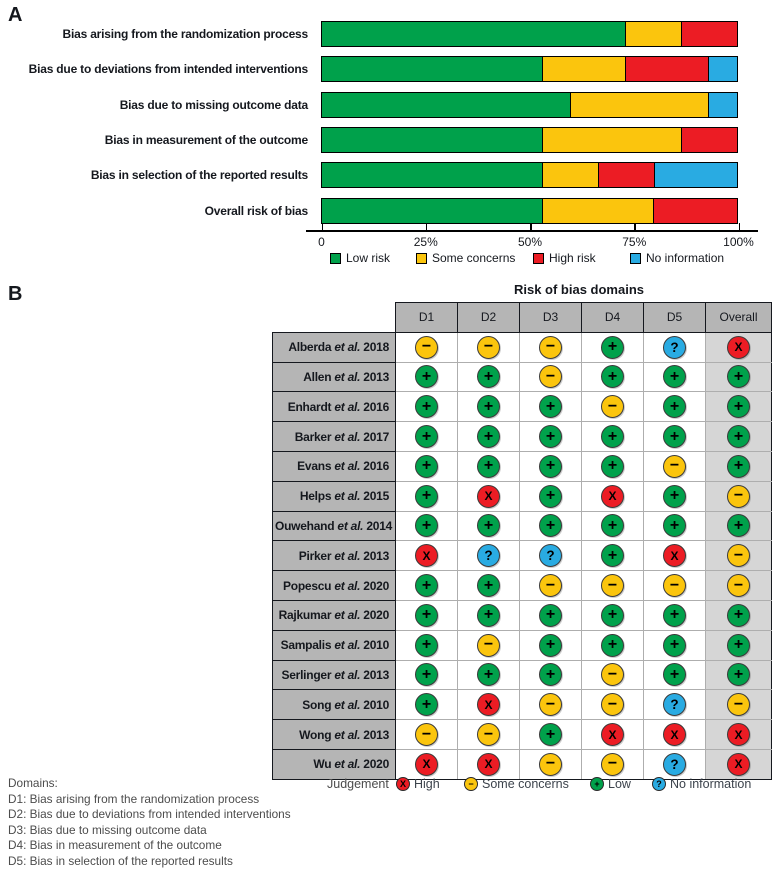 Image resolution: width=773 pixels, height=870 pixels. What do you see at coordinates (612, 139) in the screenshot?
I see `bar-segment-some` at bounding box center [612, 139].